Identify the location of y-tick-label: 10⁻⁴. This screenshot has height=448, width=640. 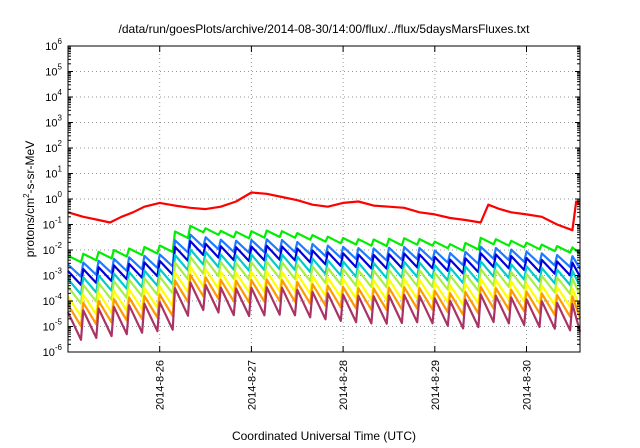
(53, 300).